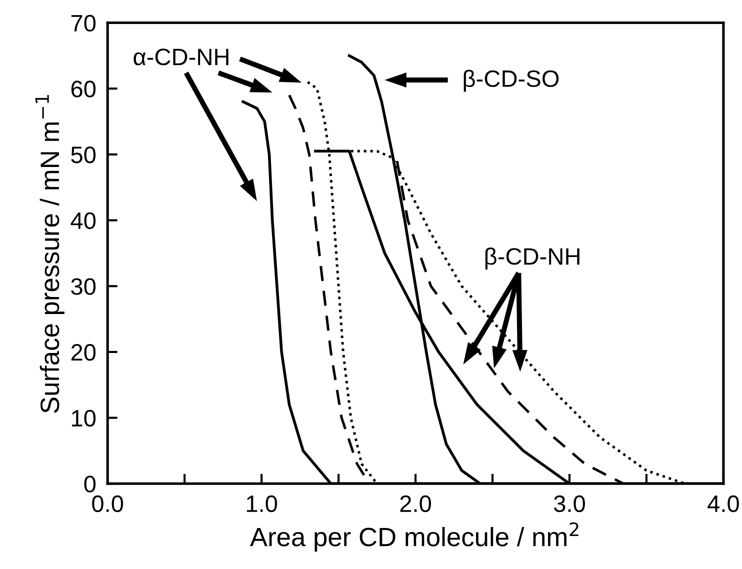 The height and width of the screenshot is (569, 742). I want to click on y-tick-label: 10, so click(84, 418).